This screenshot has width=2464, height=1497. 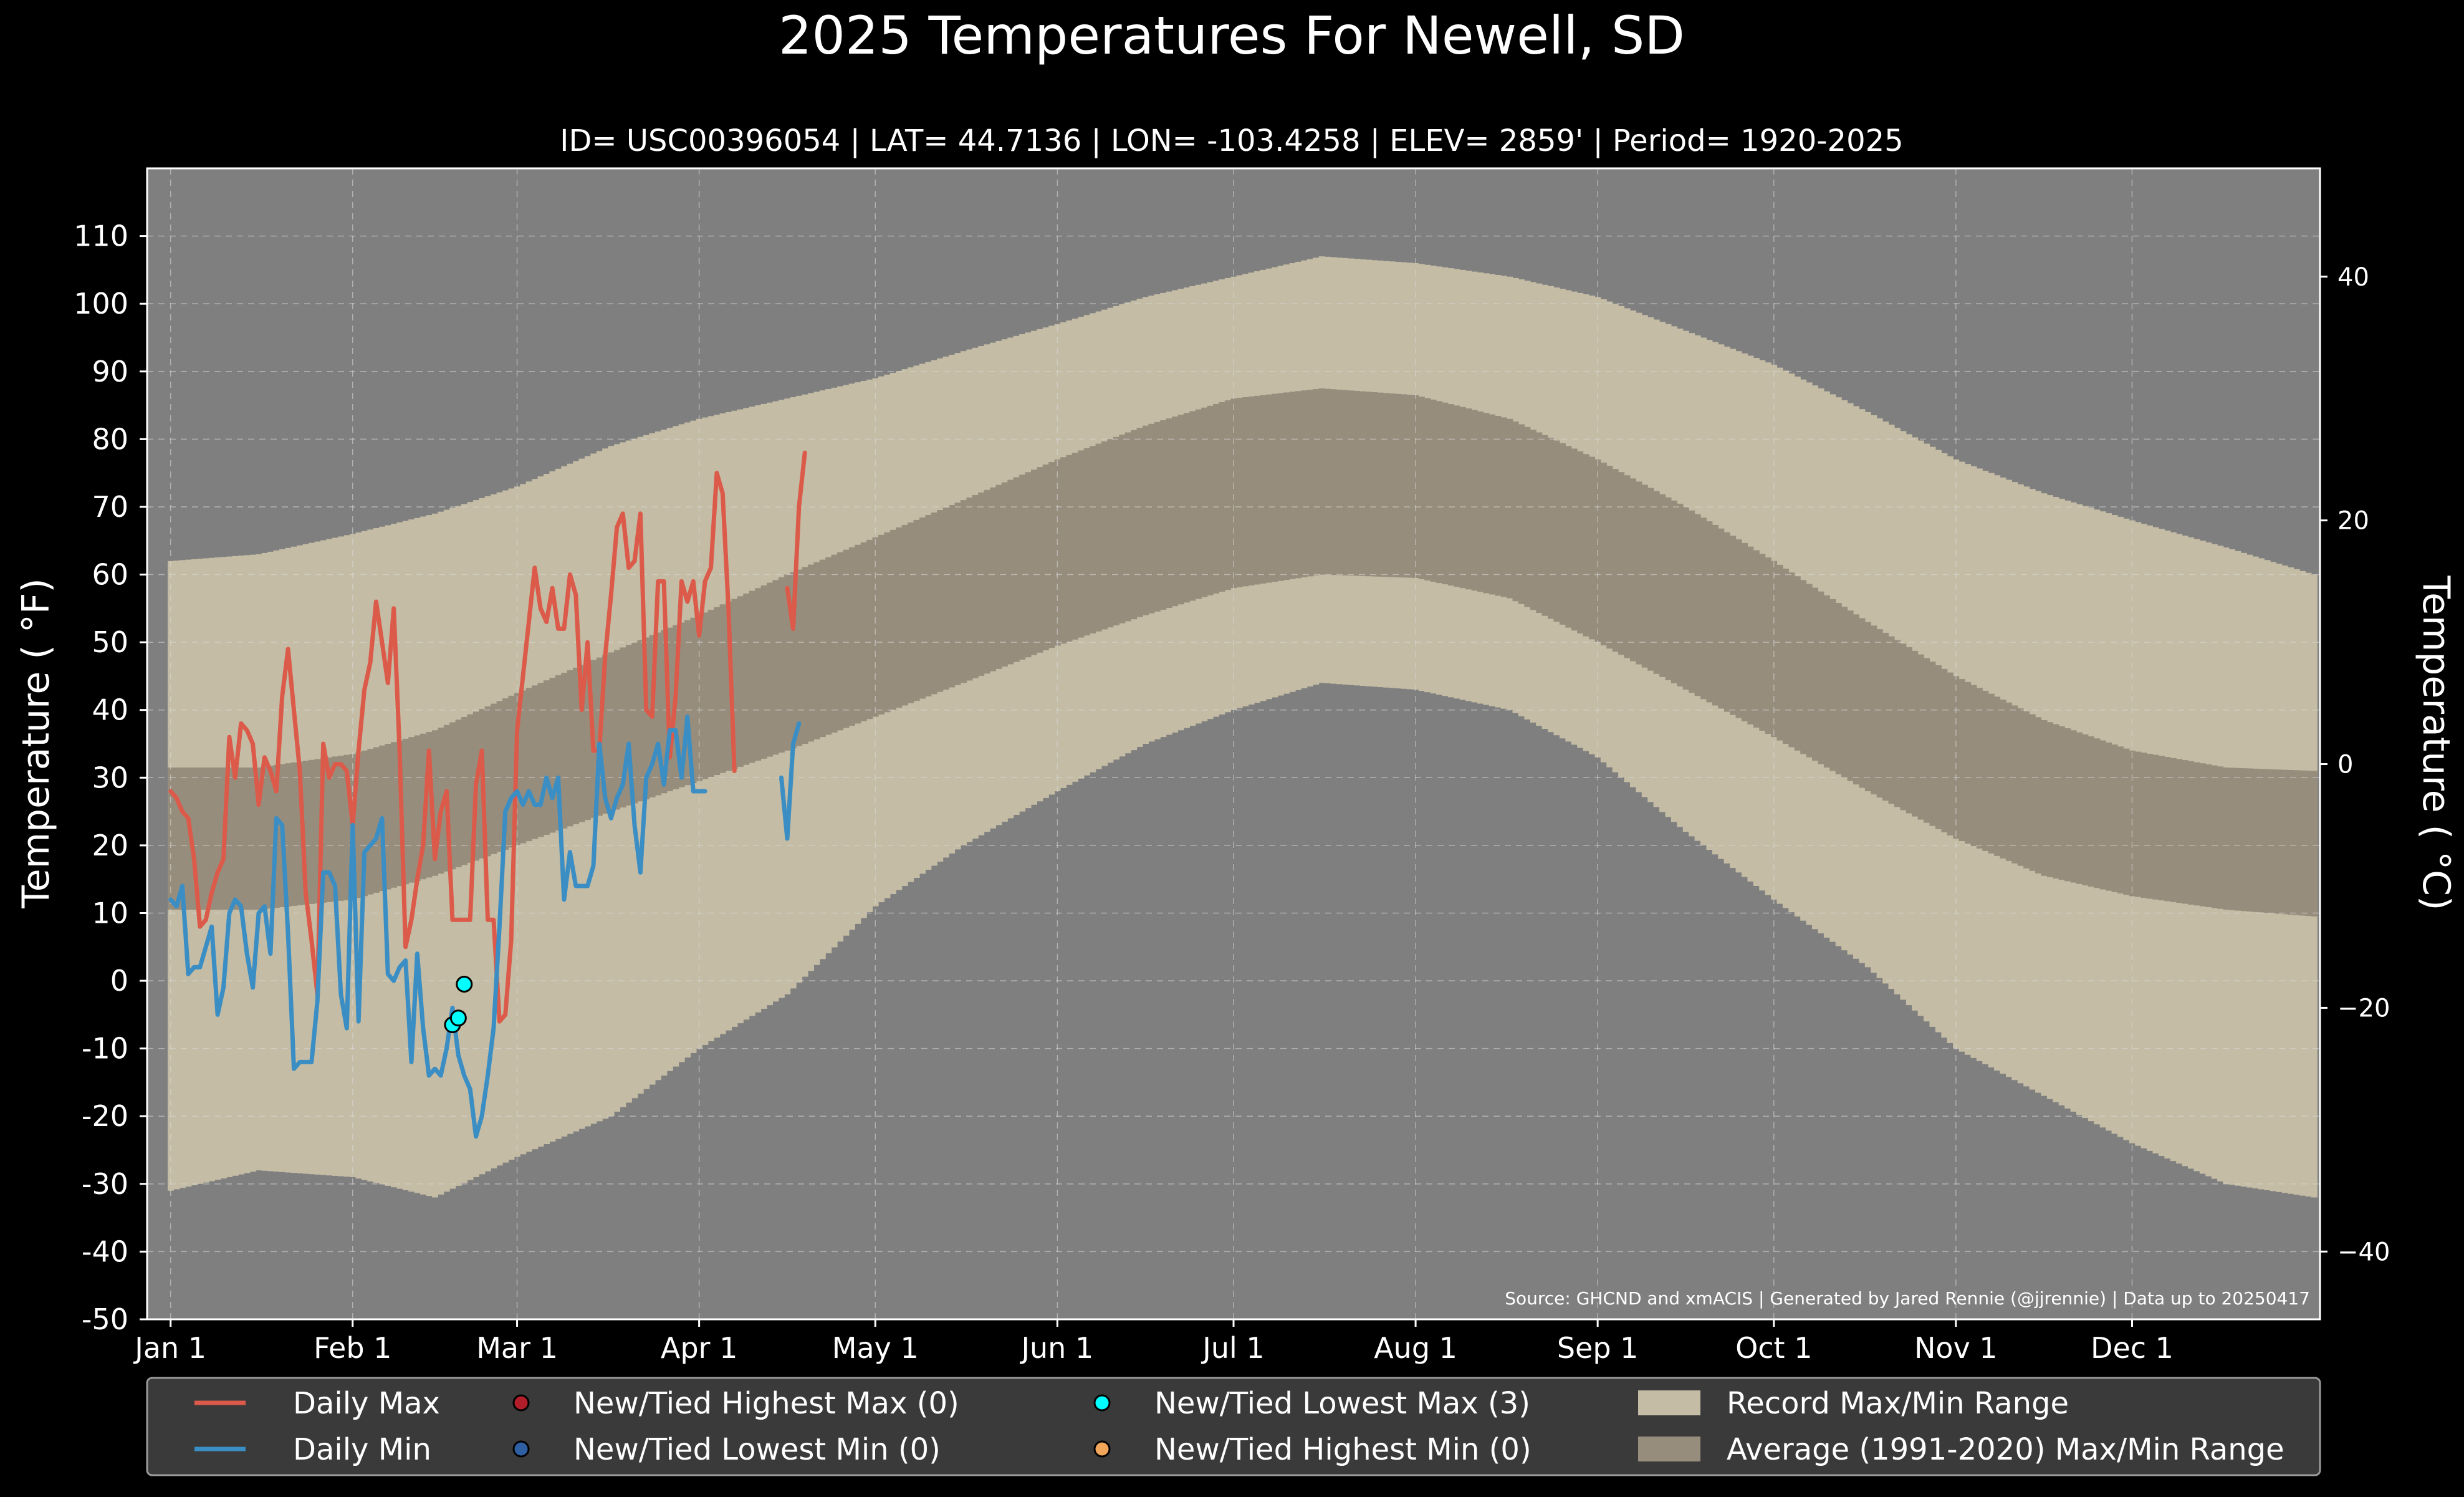 I want to click on y-tick-label: -50, so click(x=105, y=1319).